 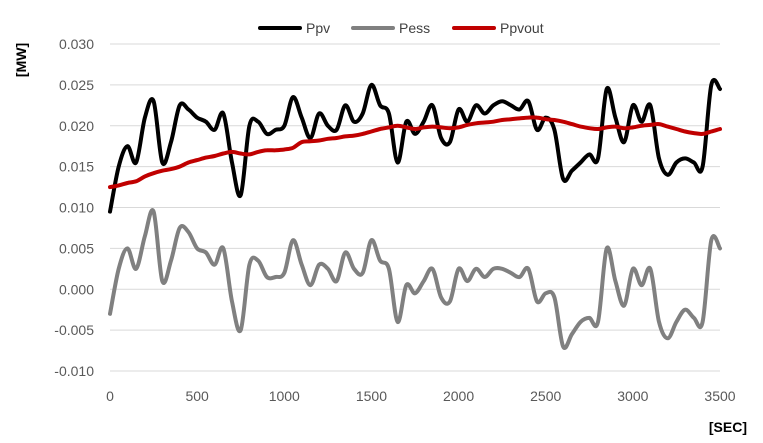 What do you see at coordinates (415, 152) in the screenshot?
I see `series-line-ppvout` at bounding box center [415, 152].